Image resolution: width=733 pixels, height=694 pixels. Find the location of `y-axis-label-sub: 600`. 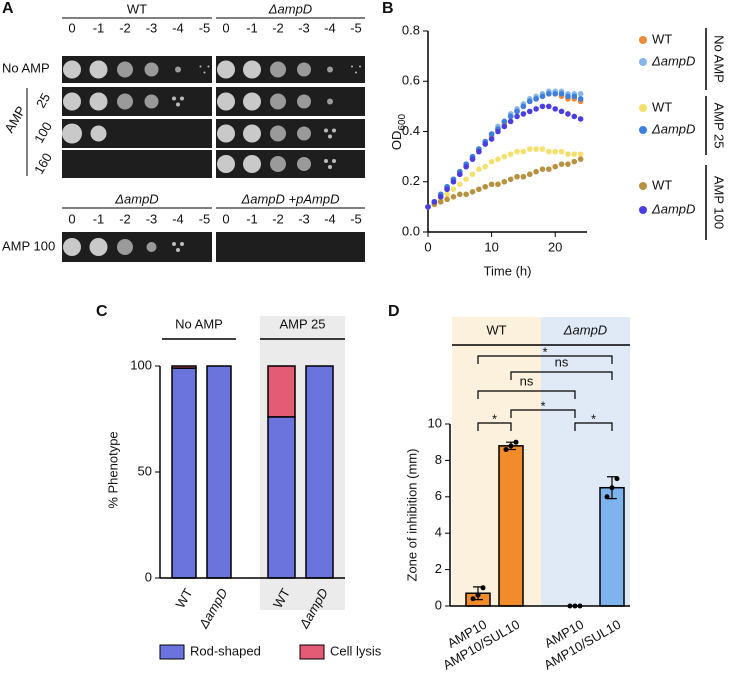

y-axis-label-sub: 600 is located at coordinates (402, 121).